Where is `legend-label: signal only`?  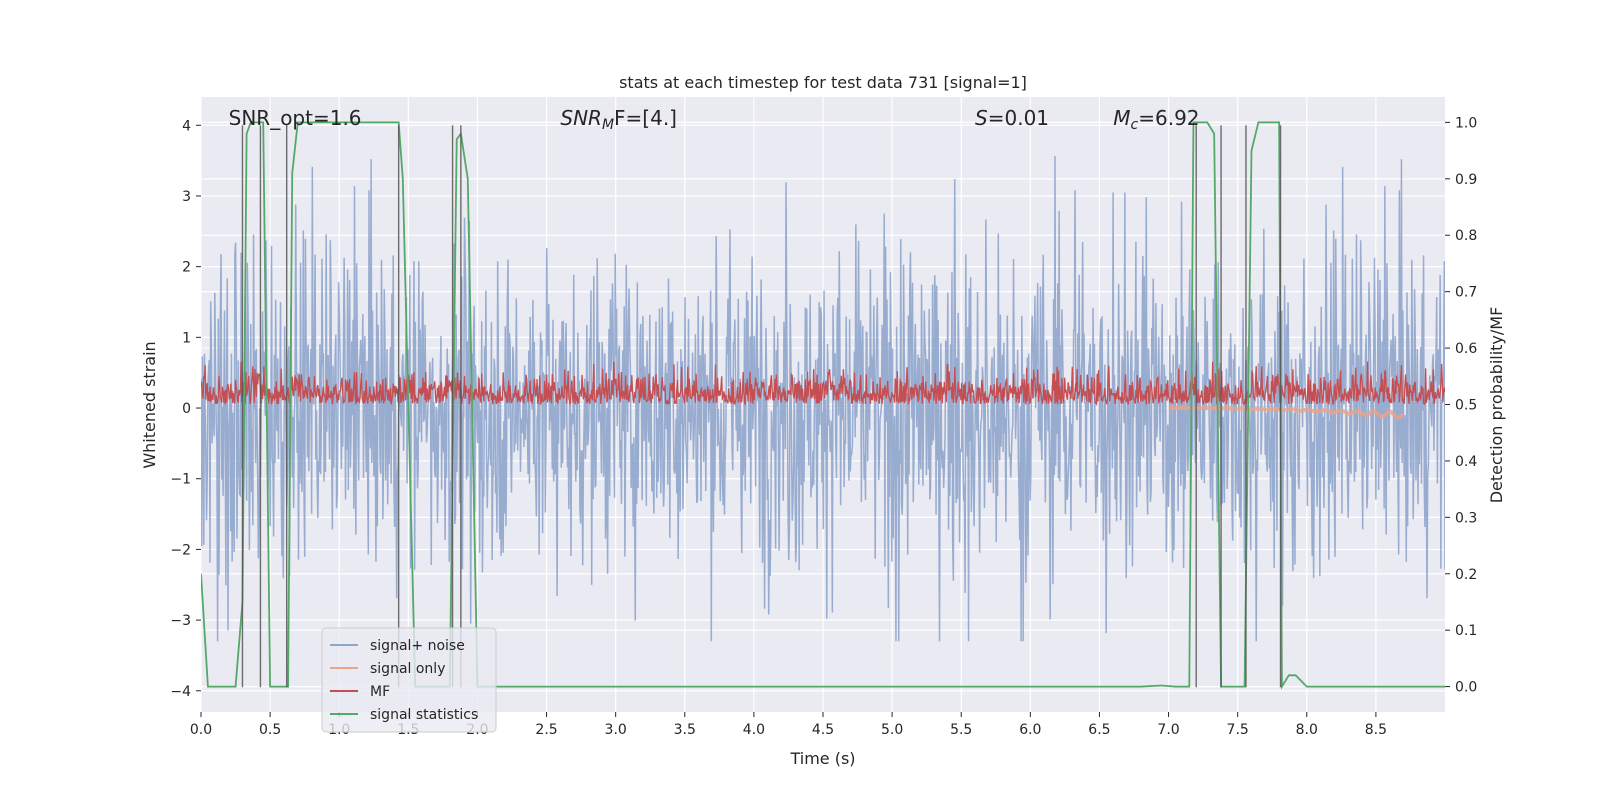 legend-label: signal only is located at coordinates (407, 669).